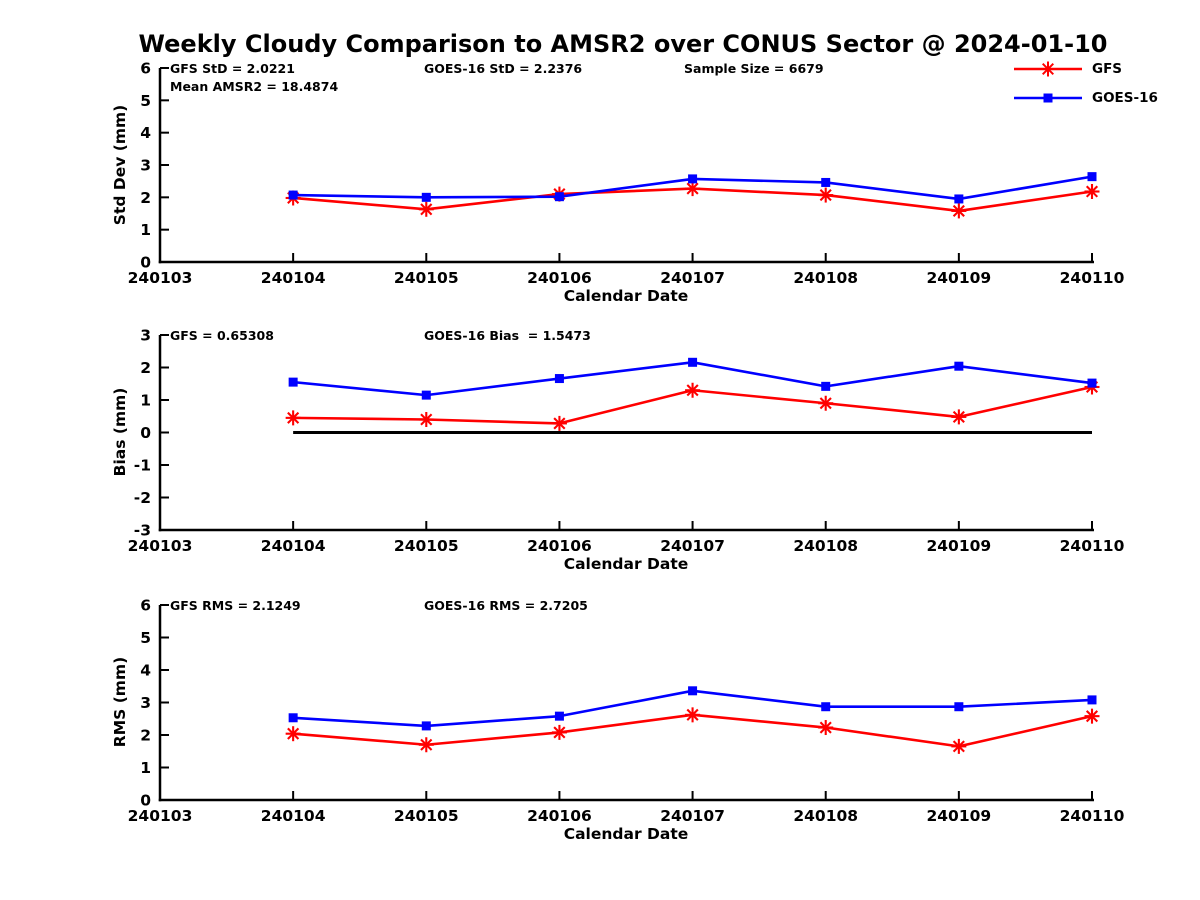 This screenshot has width=1200, height=900. I want to click on y-ticks: -3 -2 -1 0 1 2 3, so click(151, 433).